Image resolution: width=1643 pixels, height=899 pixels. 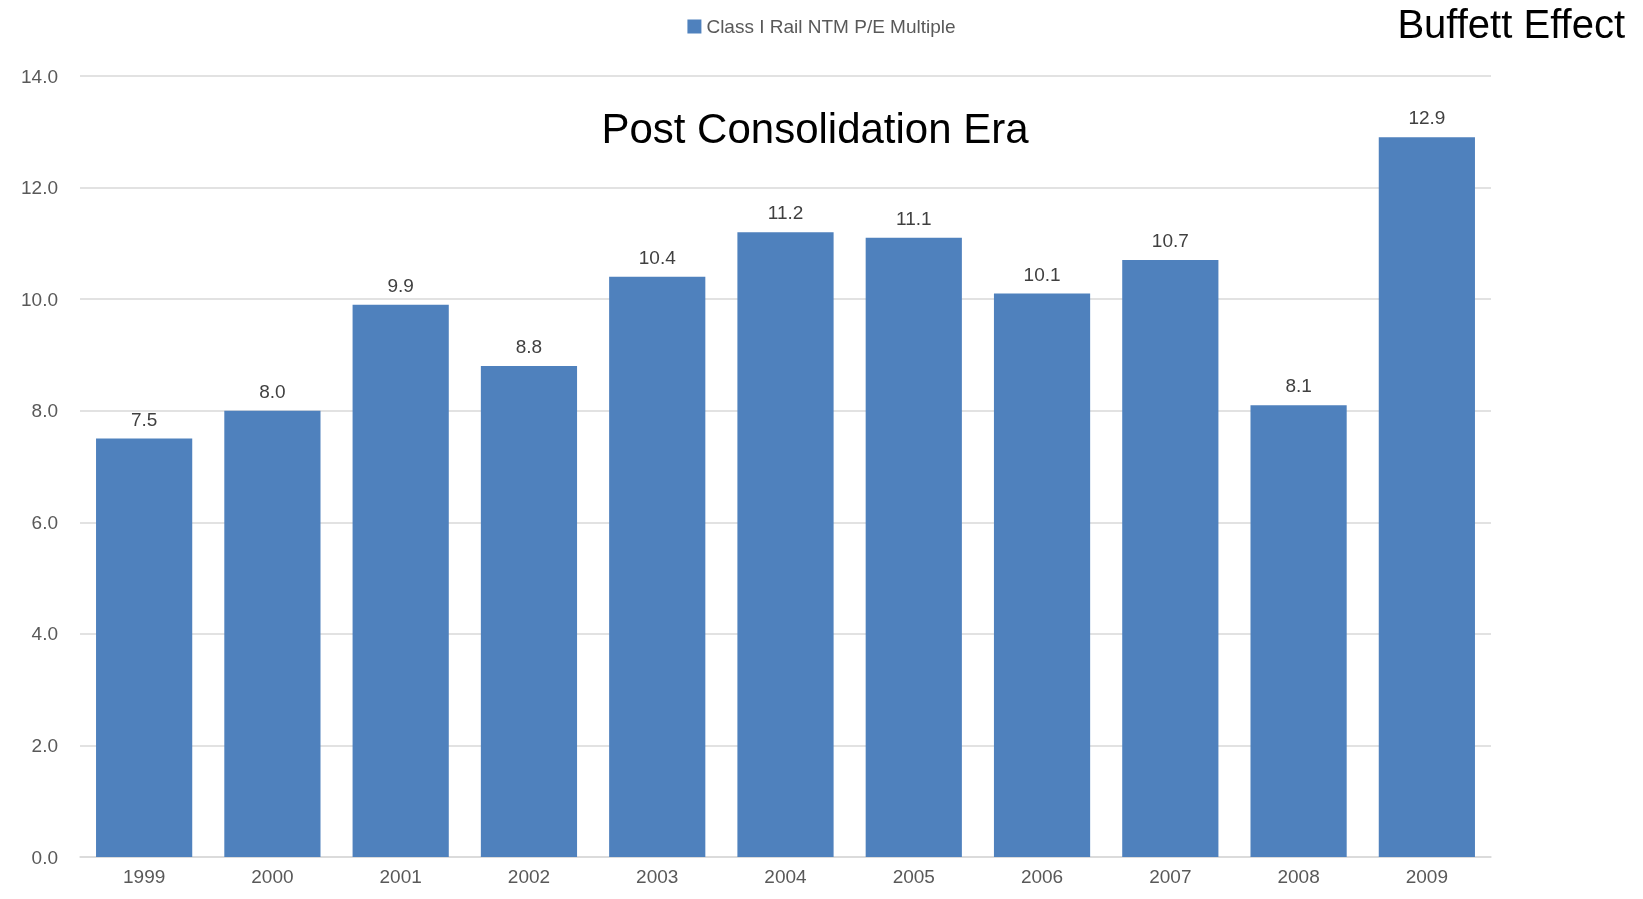 What do you see at coordinates (272, 876) in the screenshot?
I see `x-tick-label: 2000` at bounding box center [272, 876].